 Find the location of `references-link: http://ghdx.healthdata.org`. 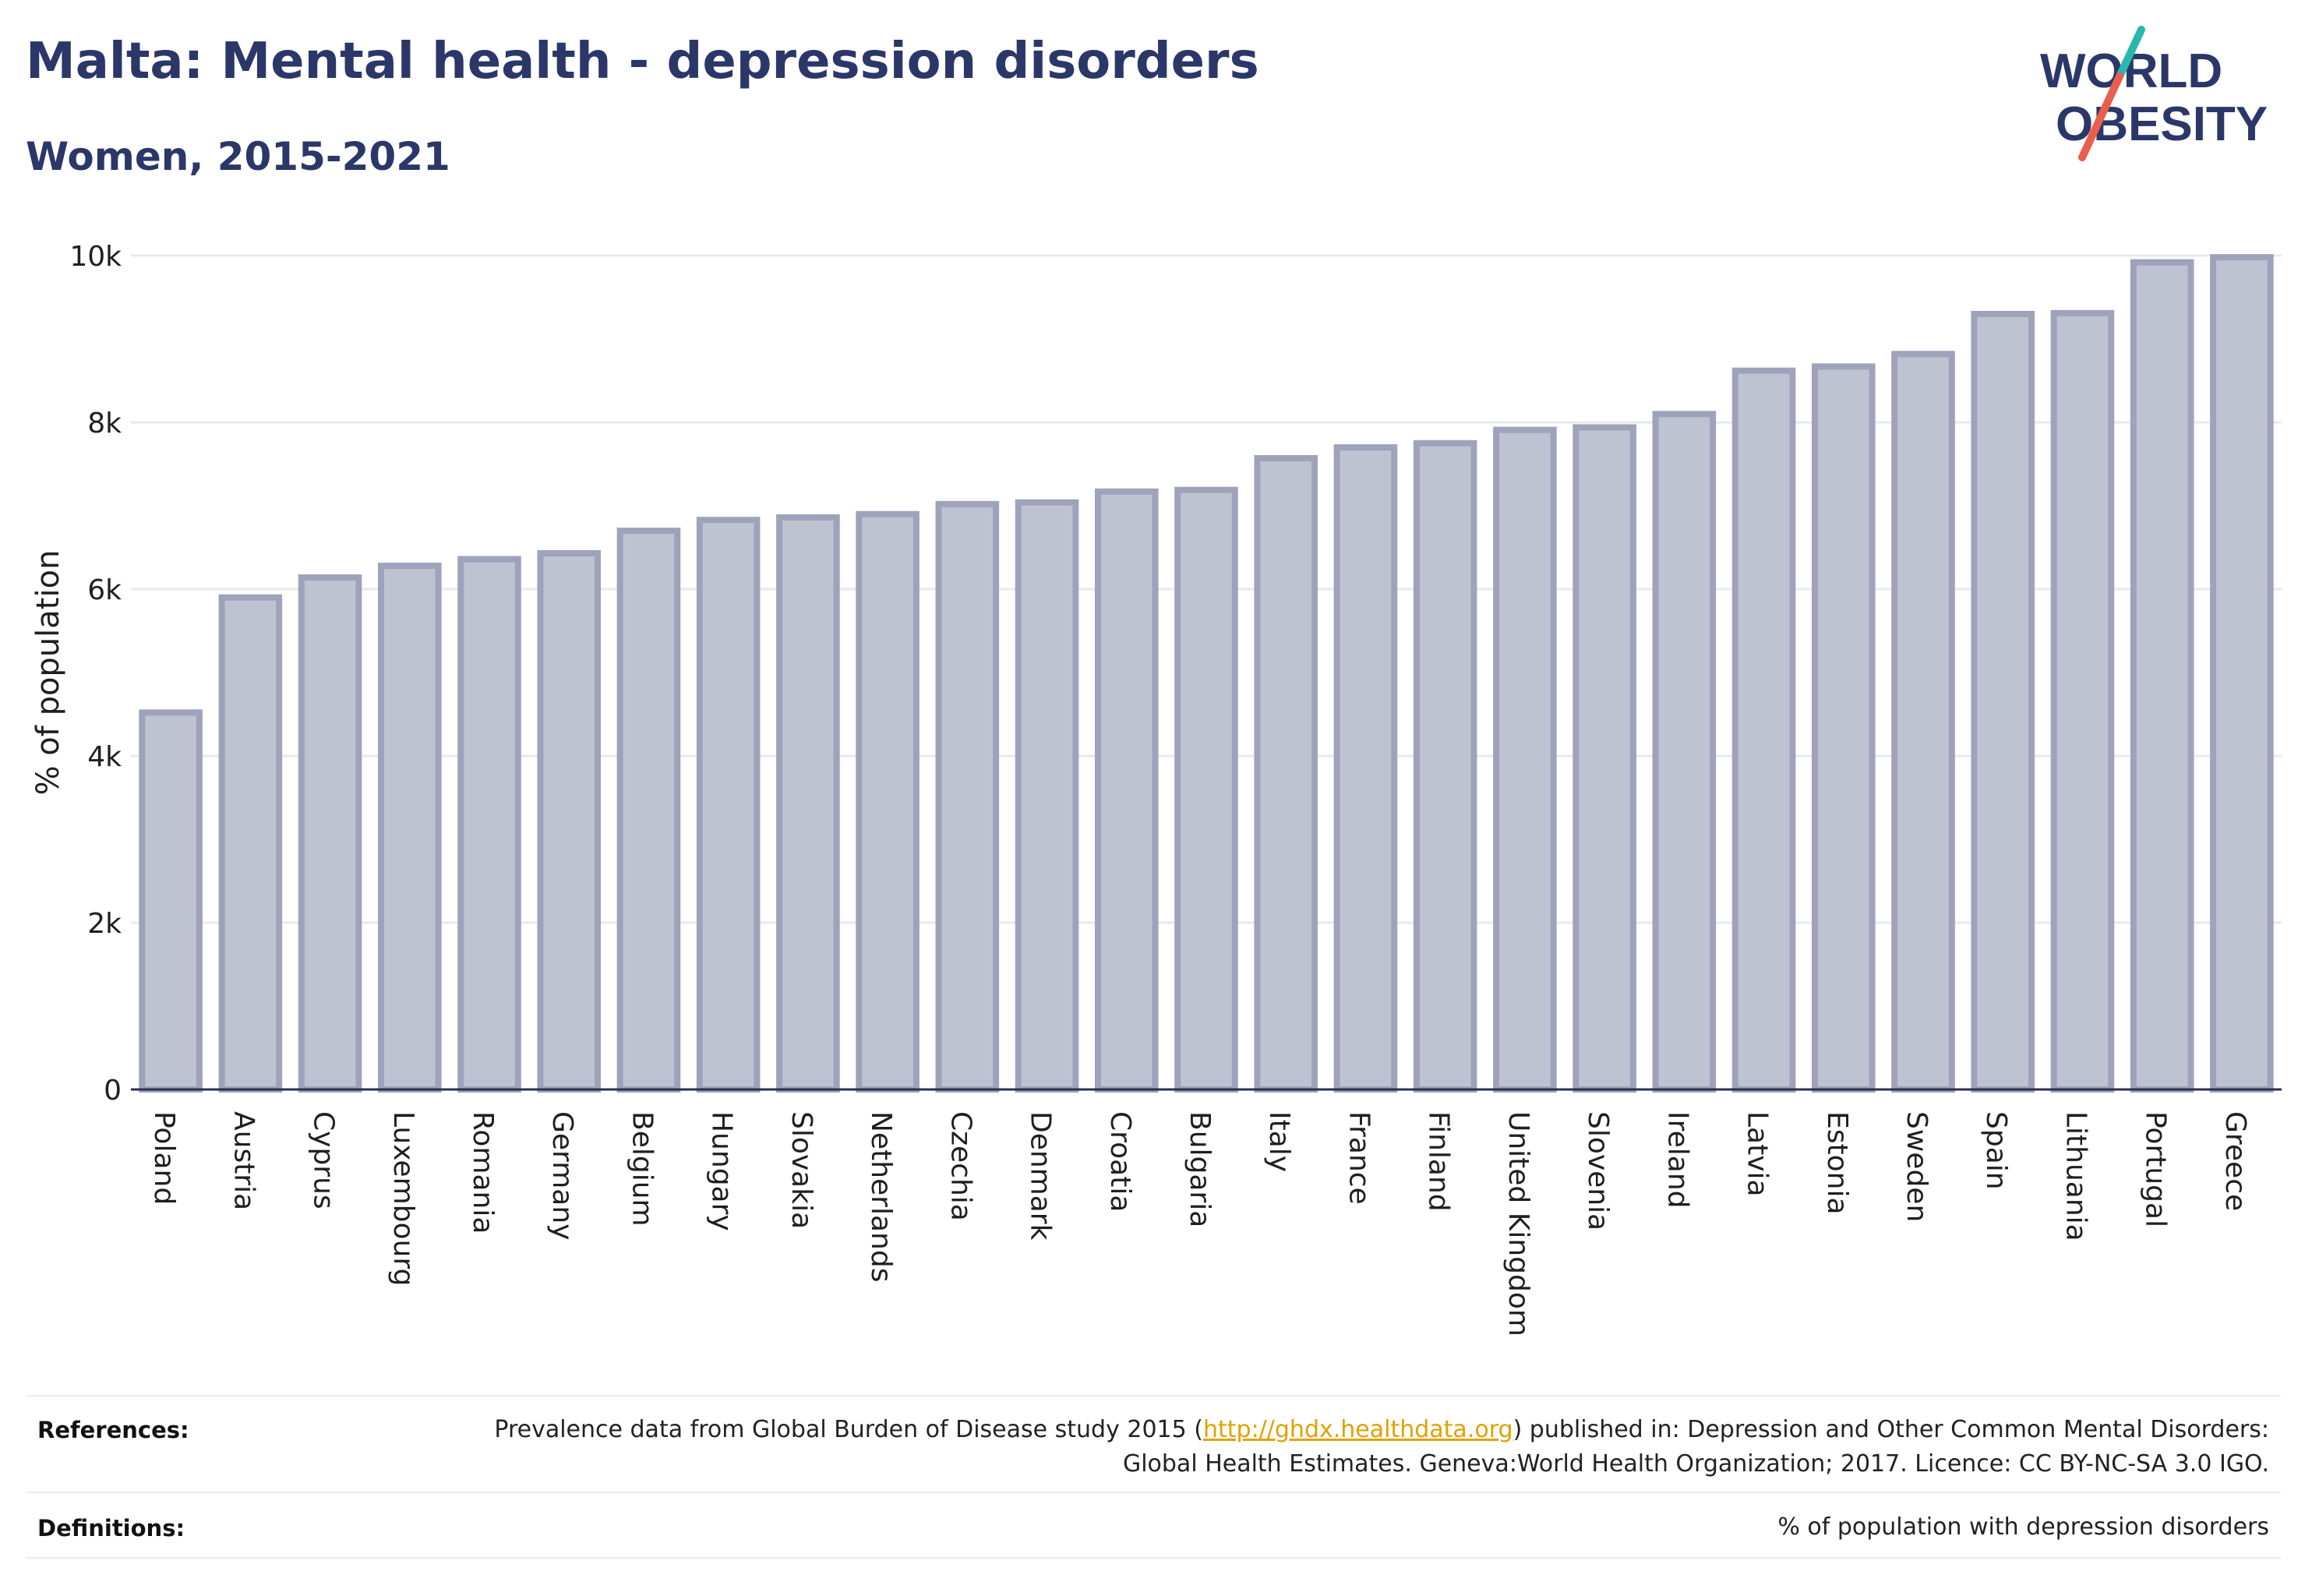

references-link: http://ghdx.healthdata.org is located at coordinates (1357, 1429).